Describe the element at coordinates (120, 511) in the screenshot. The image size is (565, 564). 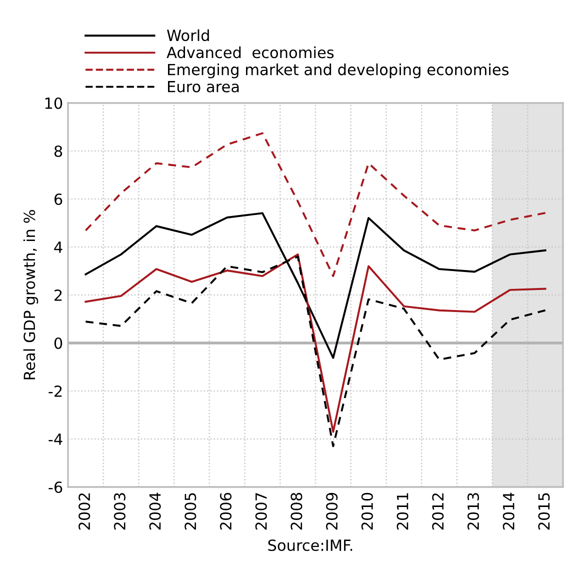
I see `x-tick-label: 2003` at that location.